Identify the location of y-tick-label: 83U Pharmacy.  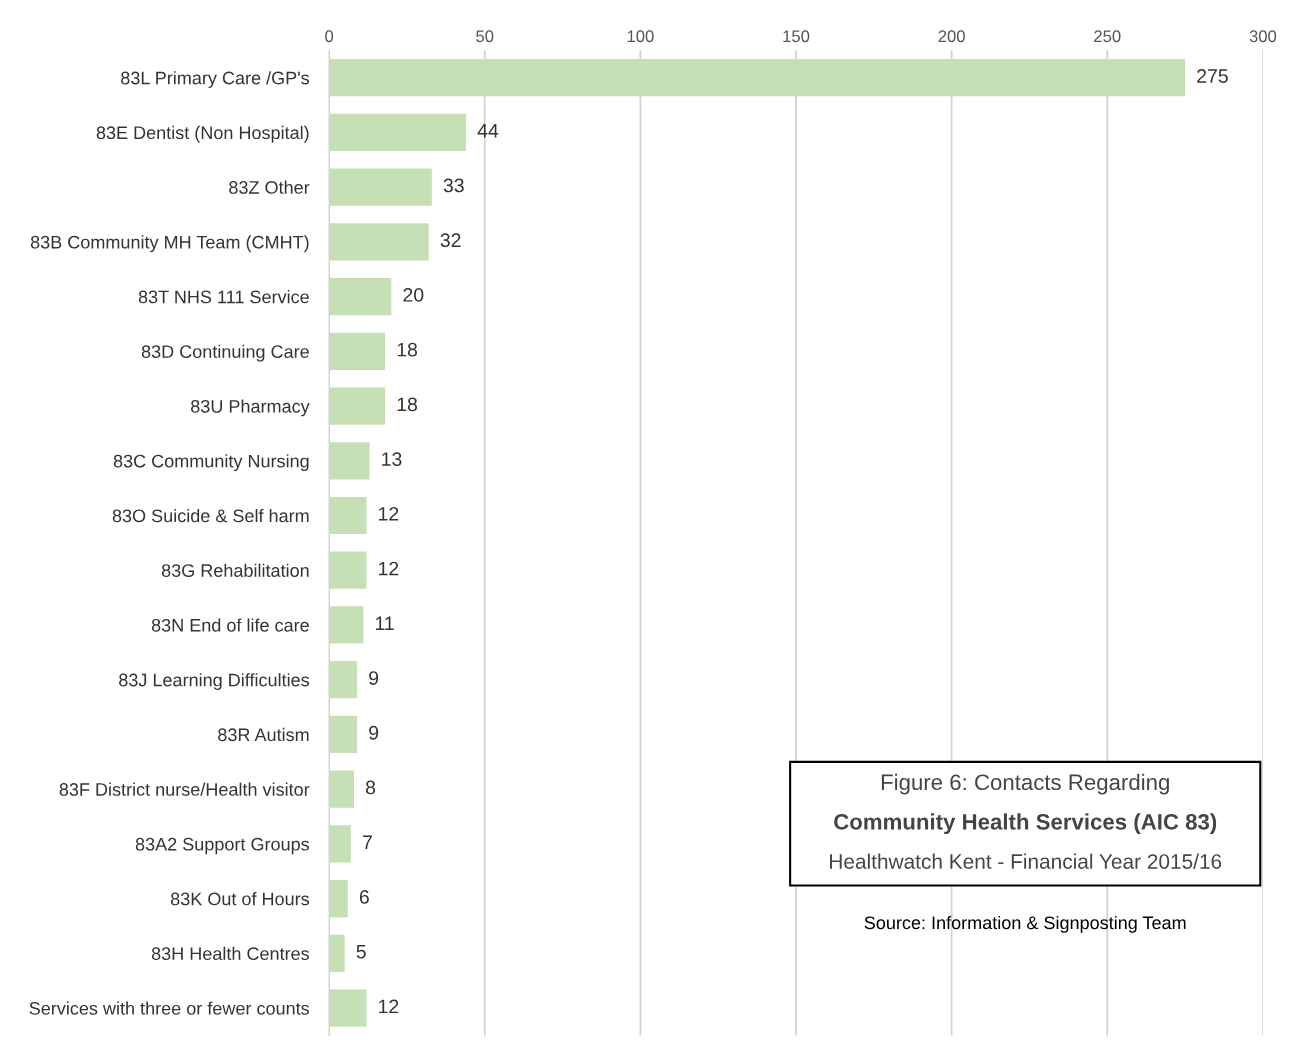
(250, 408).